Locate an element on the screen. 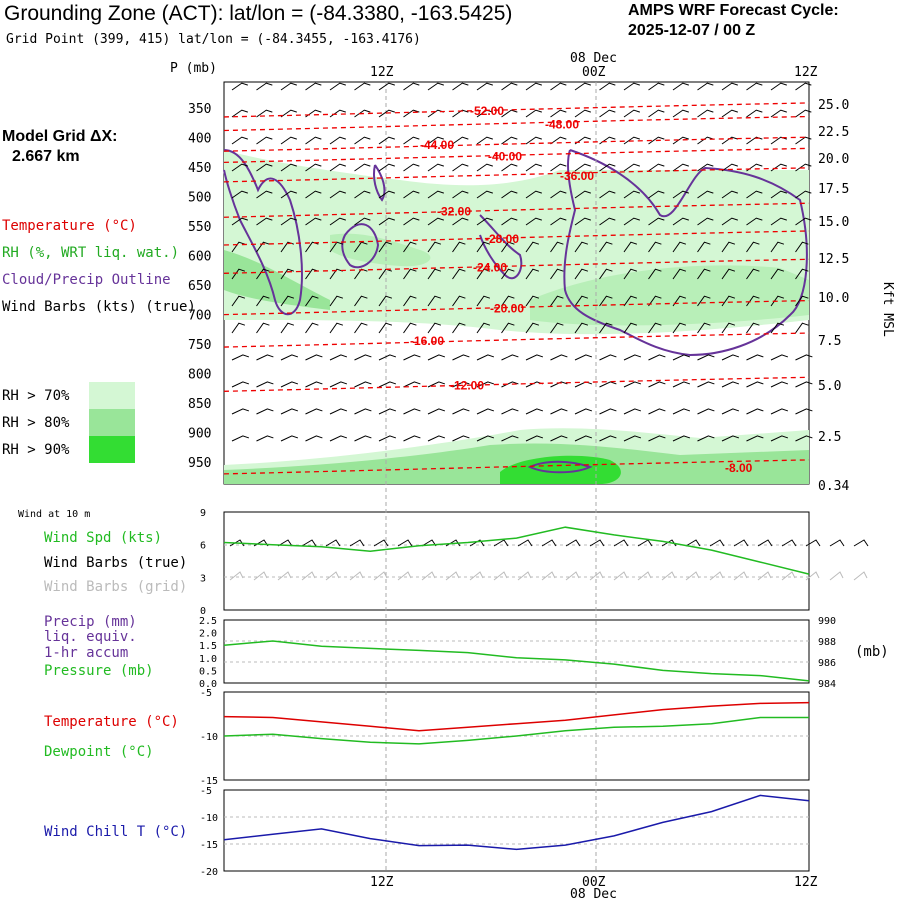  isotherm-label: -12.00 is located at coordinates (467, 385).